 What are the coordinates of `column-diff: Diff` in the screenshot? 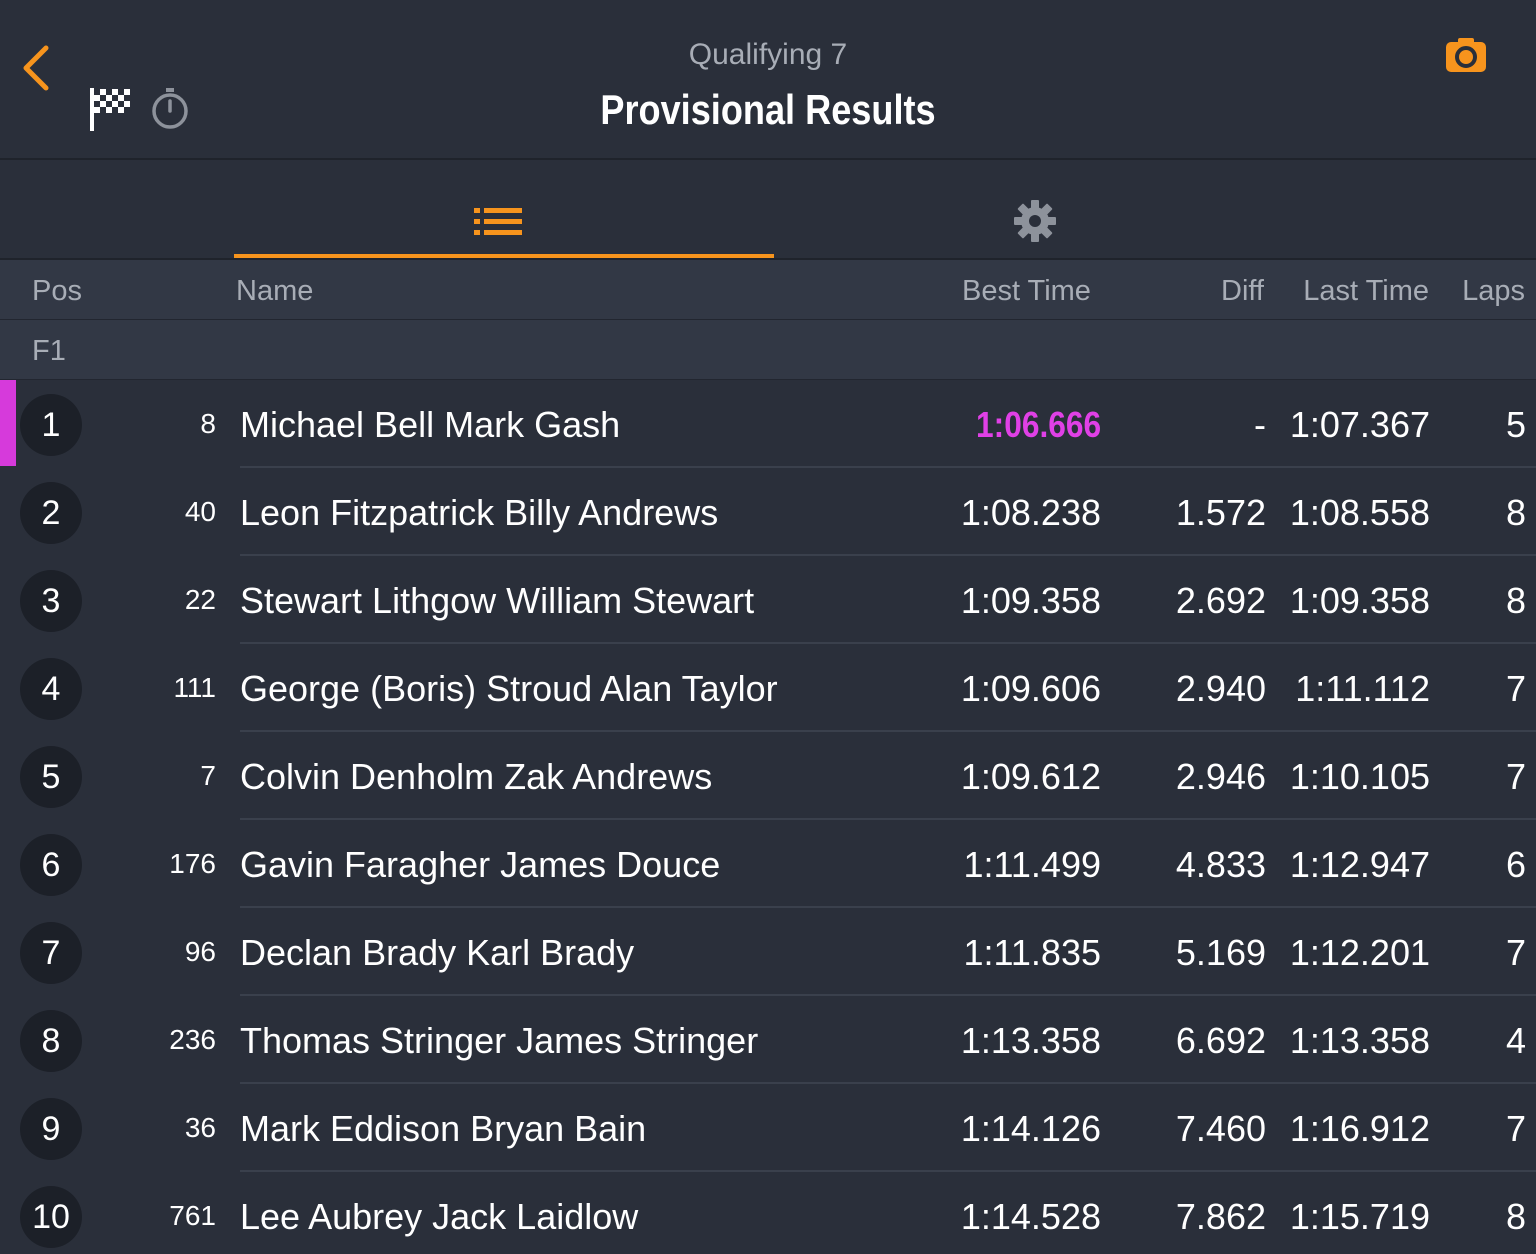 It's located at (1242, 291).